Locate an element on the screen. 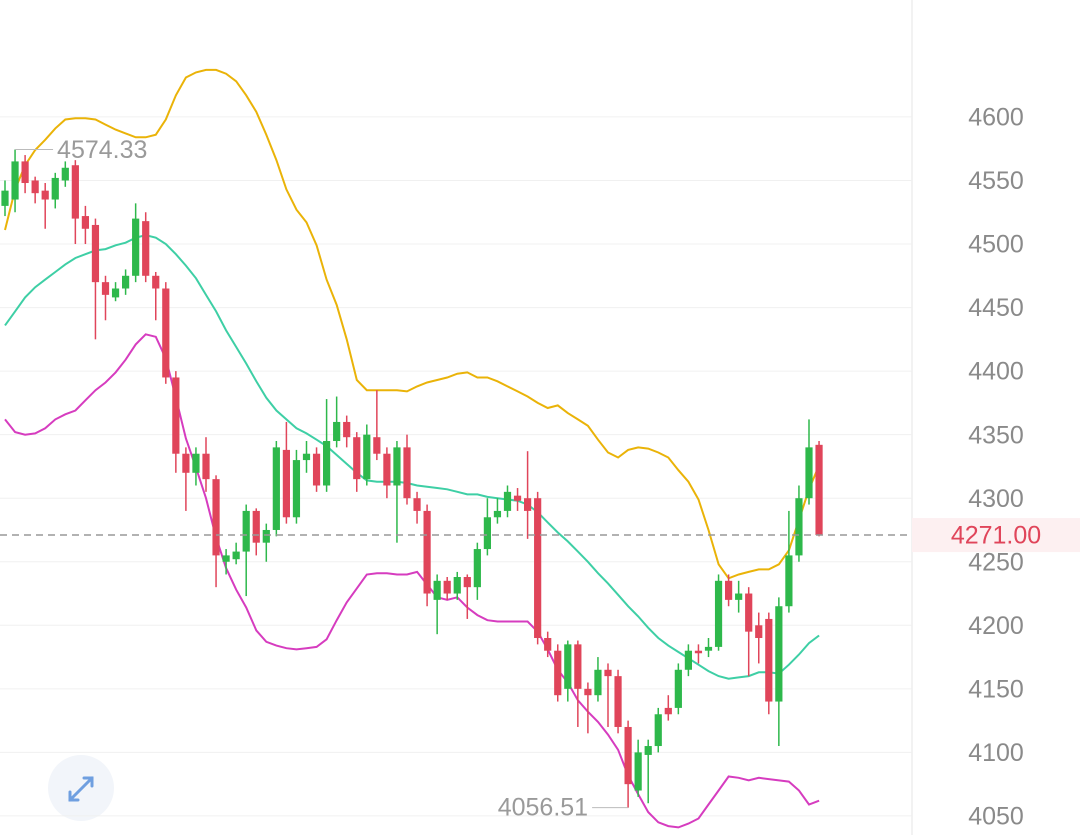  y-tick-label: 4550 is located at coordinates (996, 181).